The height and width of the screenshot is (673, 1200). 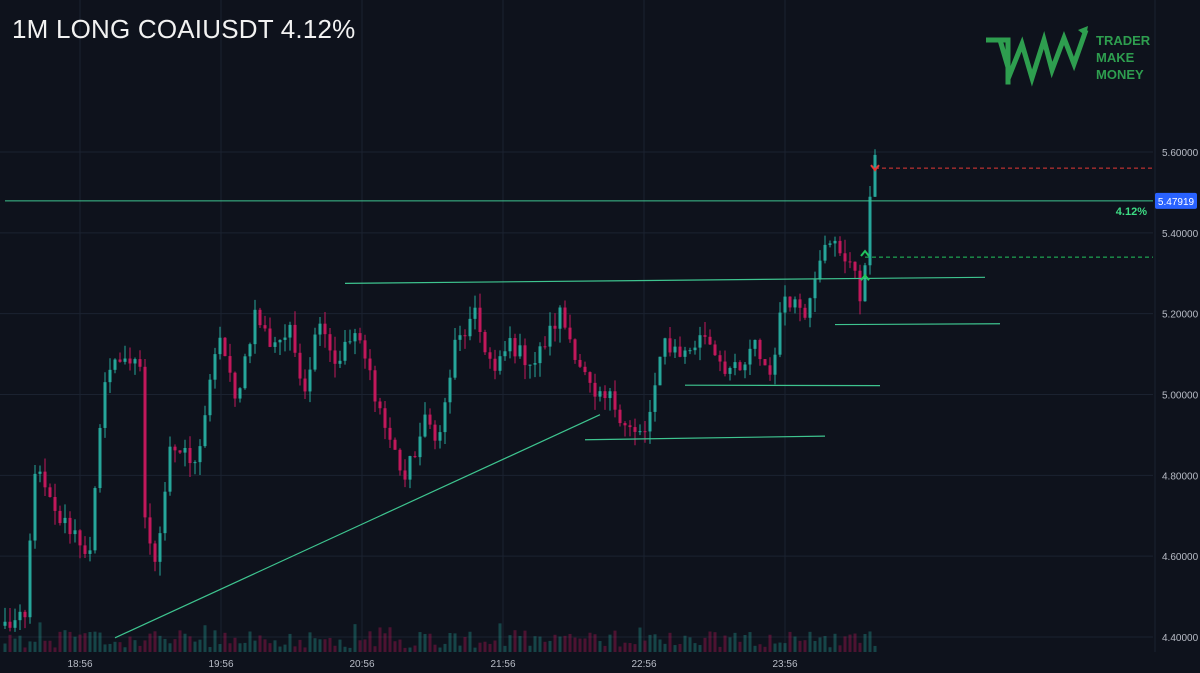 I want to click on markers-layer, so click(x=870, y=222).